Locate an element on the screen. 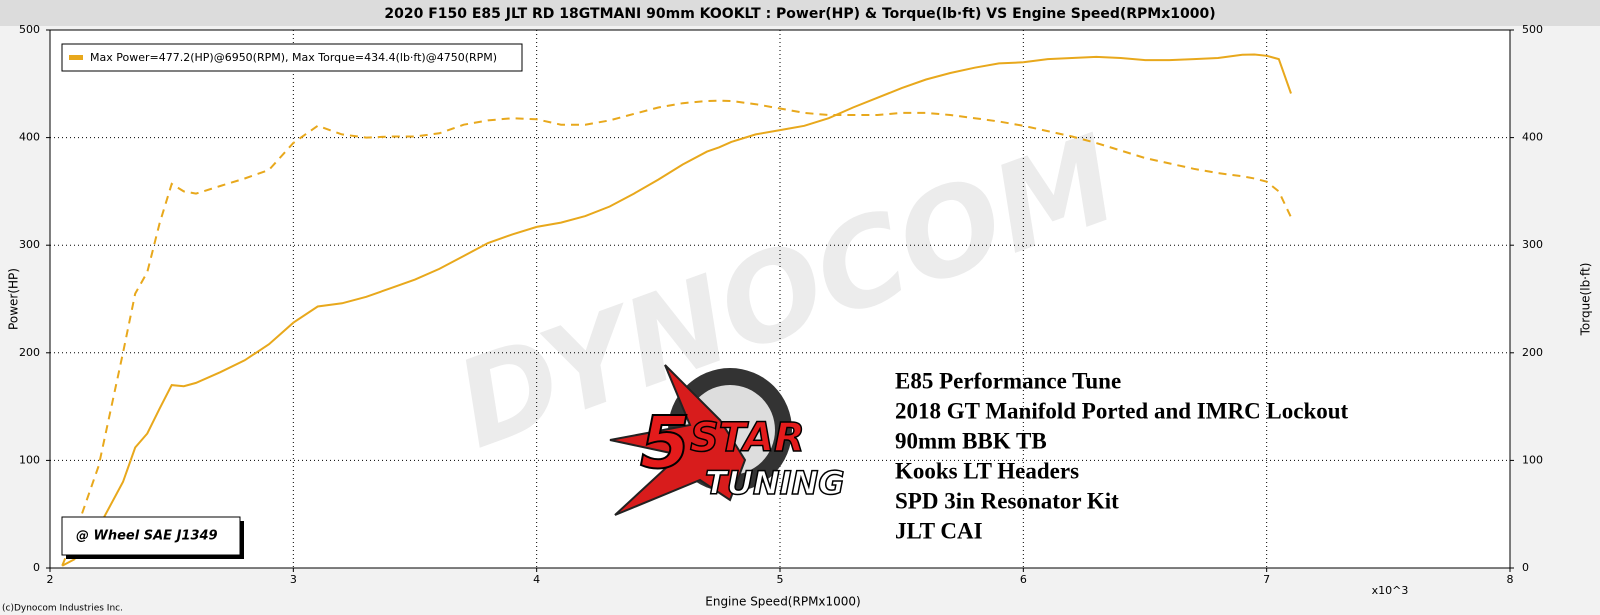 This screenshot has width=1600, height=615. logo-word: TUNING is located at coordinates (775, 483).